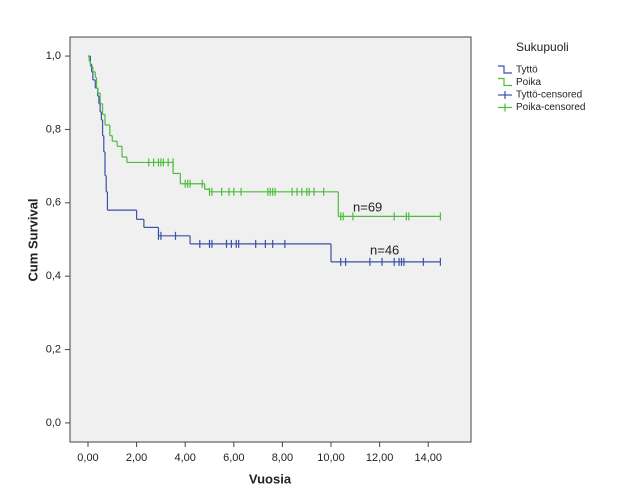  I want to click on legend-title: Sukupuoli, so click(542, 47).